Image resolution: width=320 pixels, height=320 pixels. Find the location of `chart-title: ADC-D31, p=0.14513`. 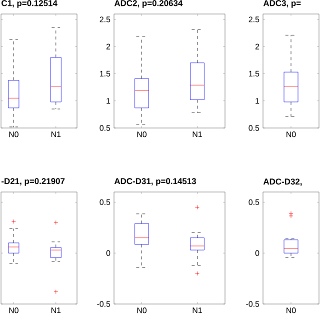

chart-title: ADC-D31, p=0.14513 is located at coordinates (155, 182).